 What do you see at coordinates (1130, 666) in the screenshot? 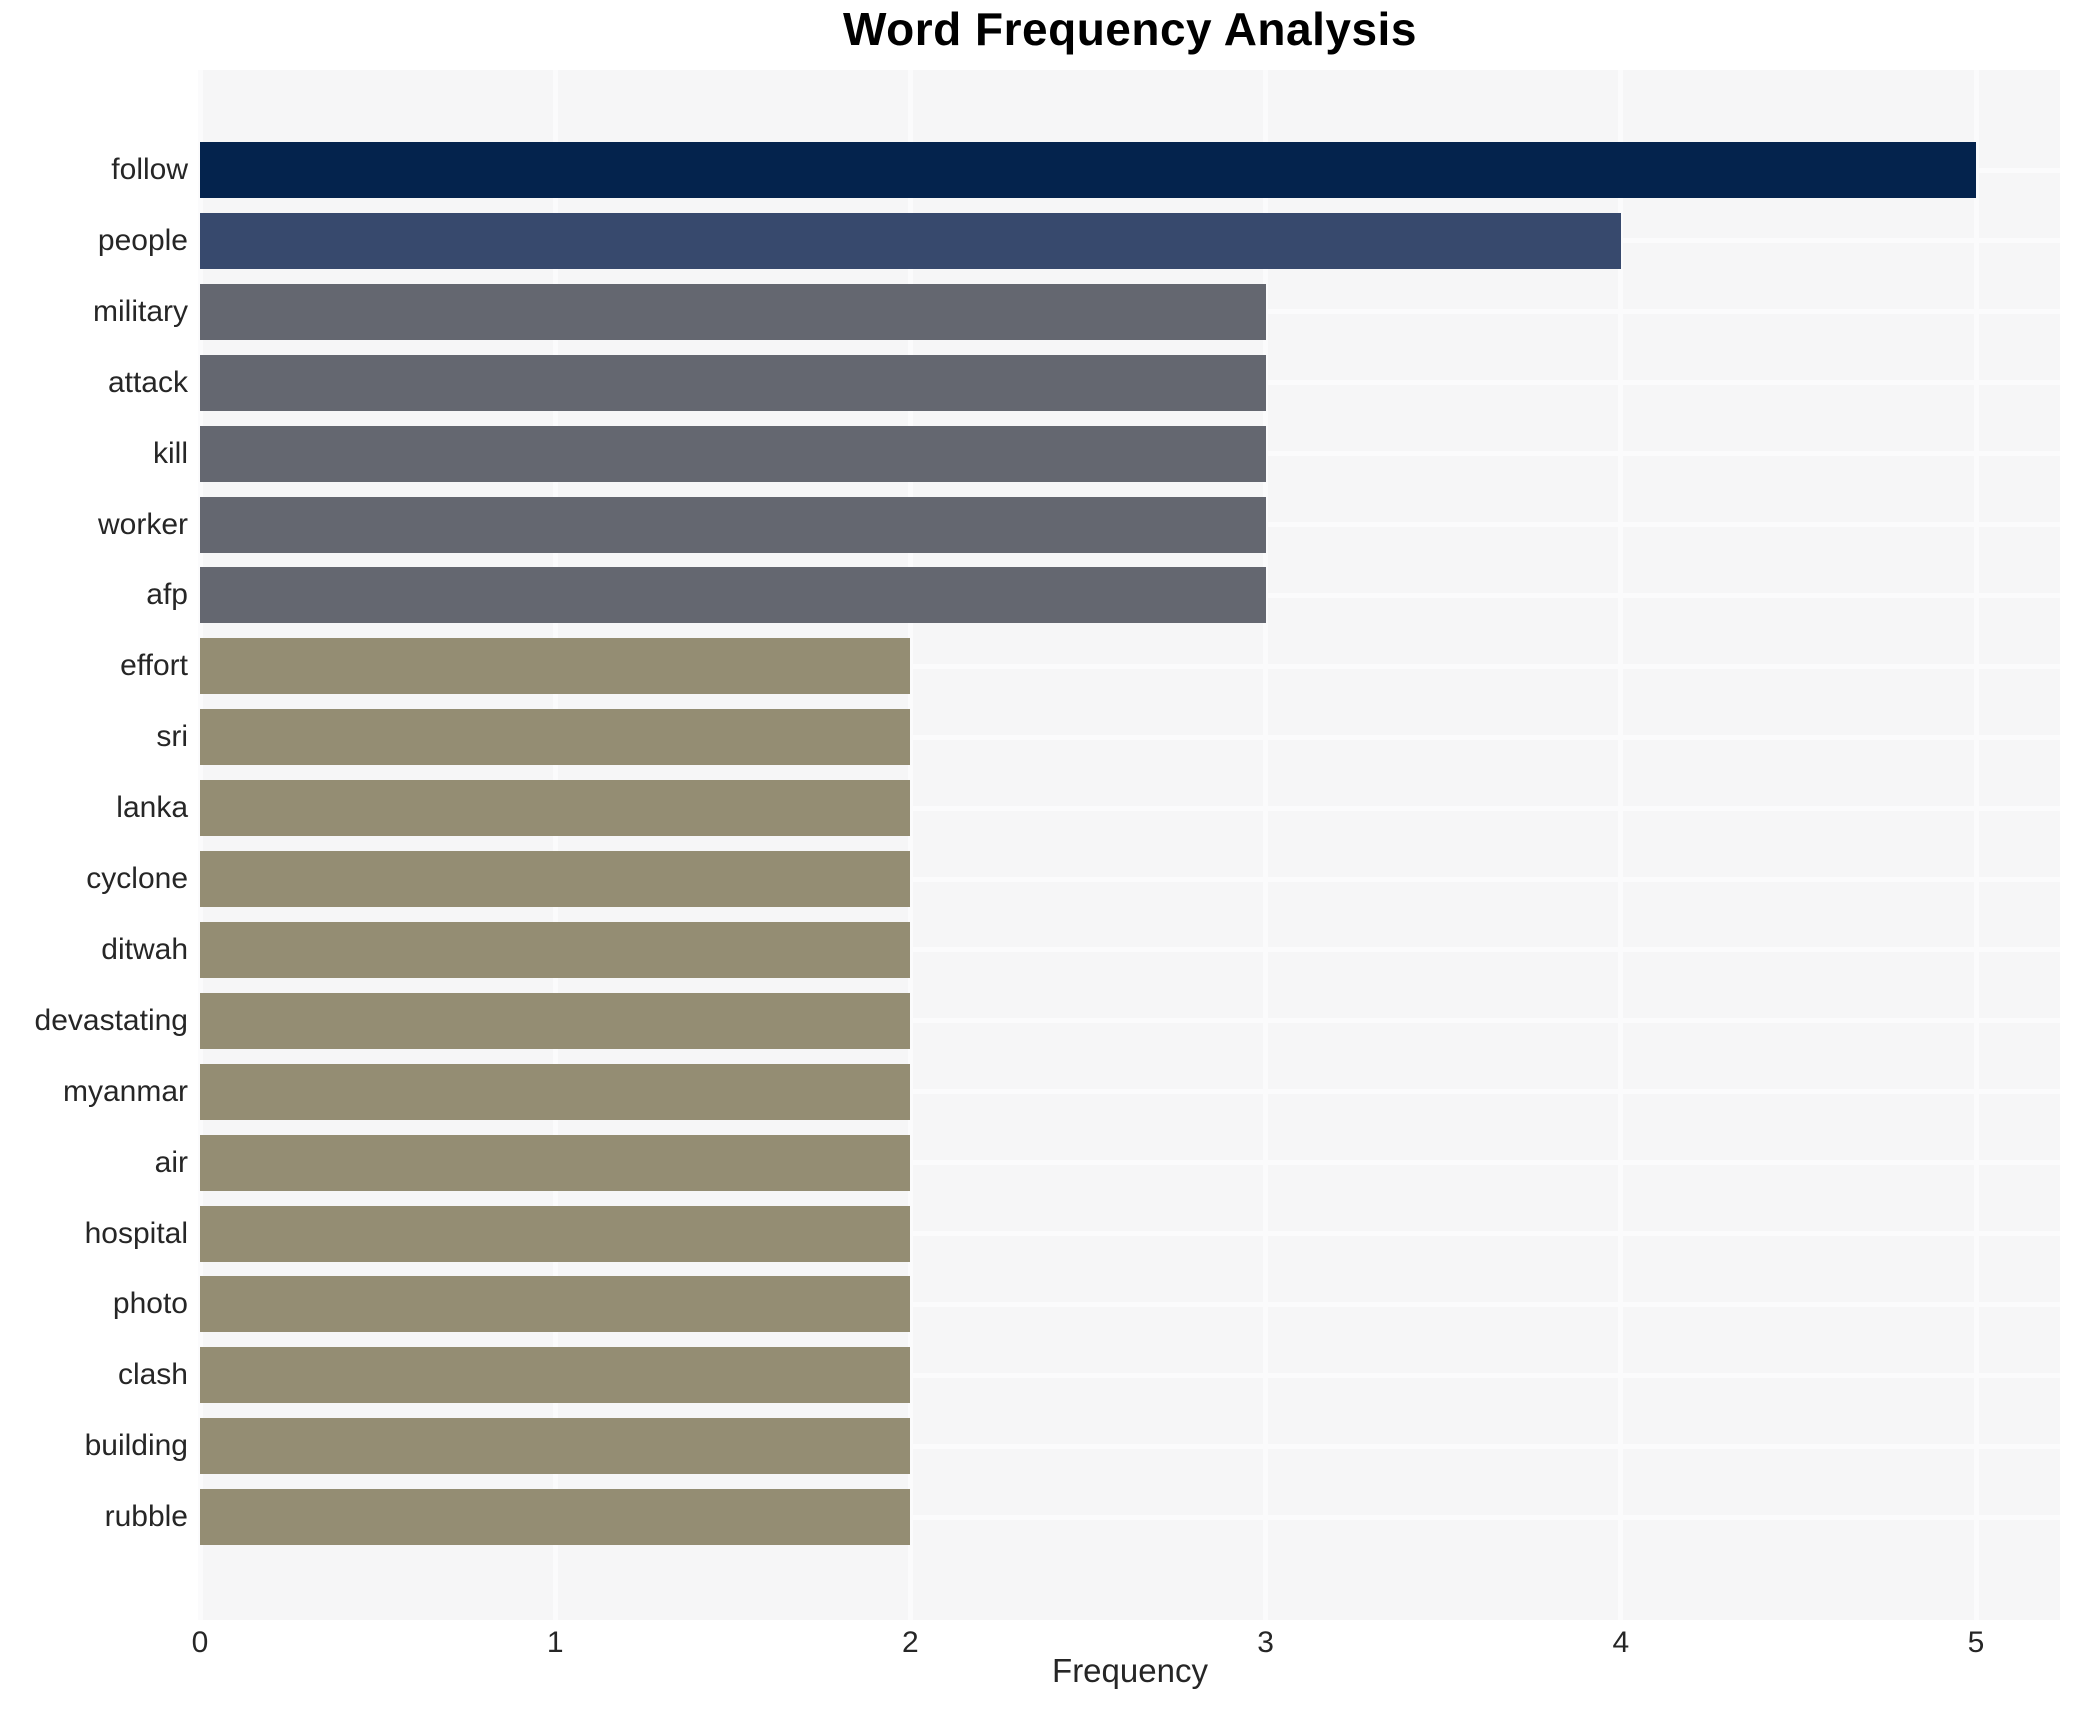
I see `gridline-y-effort` at bounding box center [1130, 666].